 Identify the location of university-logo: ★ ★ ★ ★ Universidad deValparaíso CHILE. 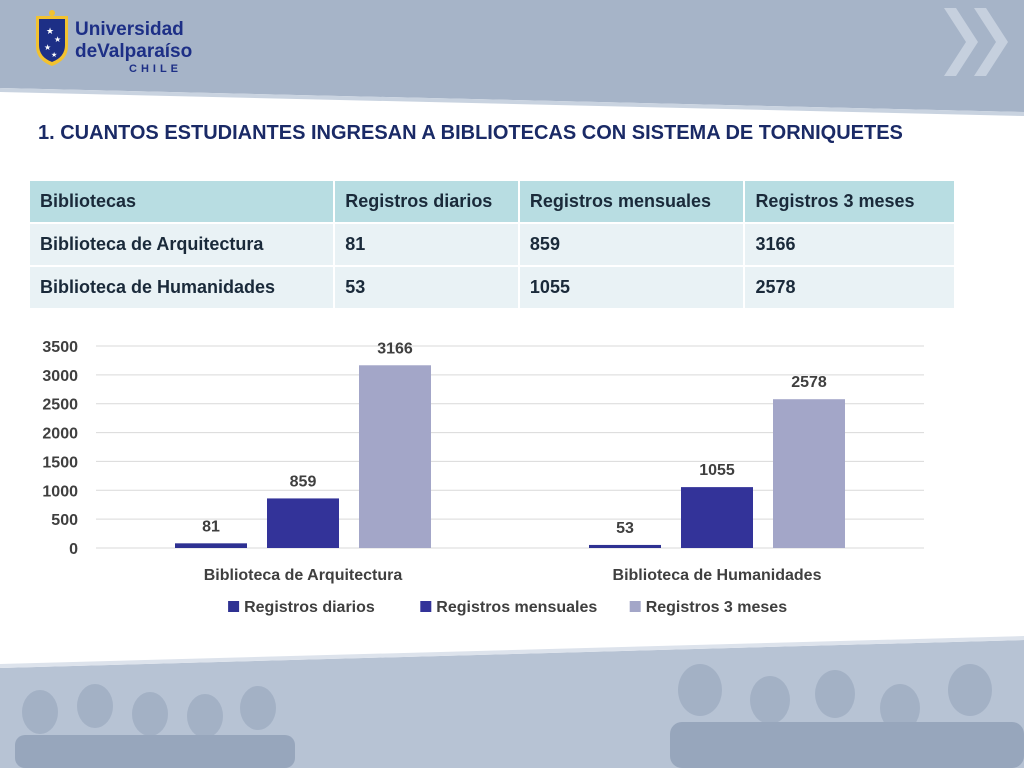
(113, 43).